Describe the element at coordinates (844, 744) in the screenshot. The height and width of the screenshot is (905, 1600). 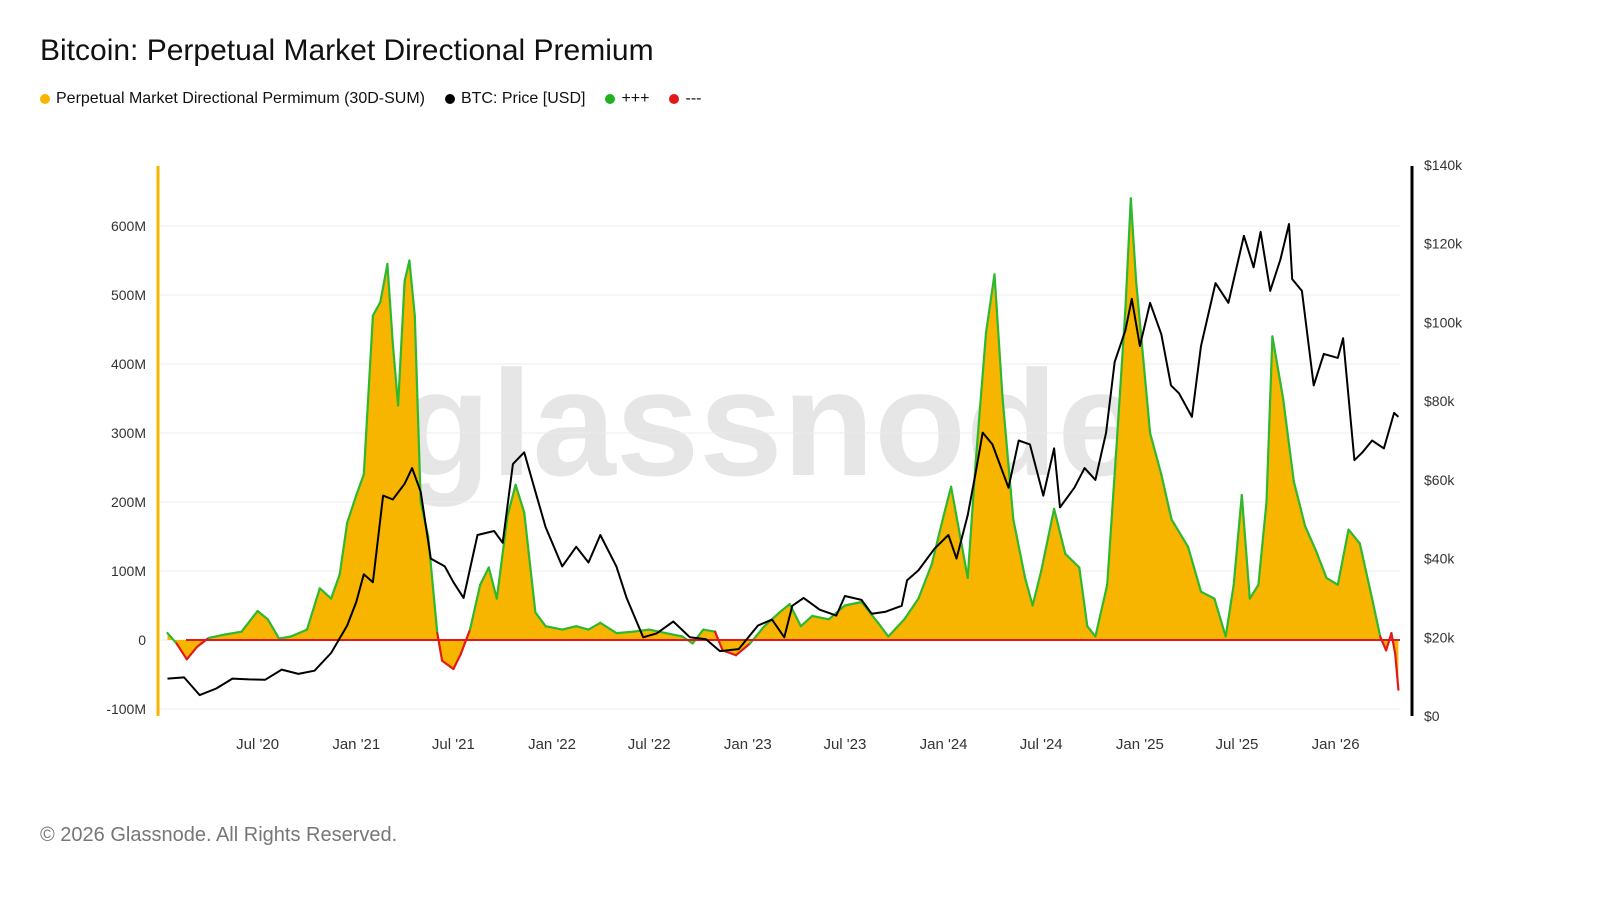
I see `x-tick-label: Jul '23` at that location.